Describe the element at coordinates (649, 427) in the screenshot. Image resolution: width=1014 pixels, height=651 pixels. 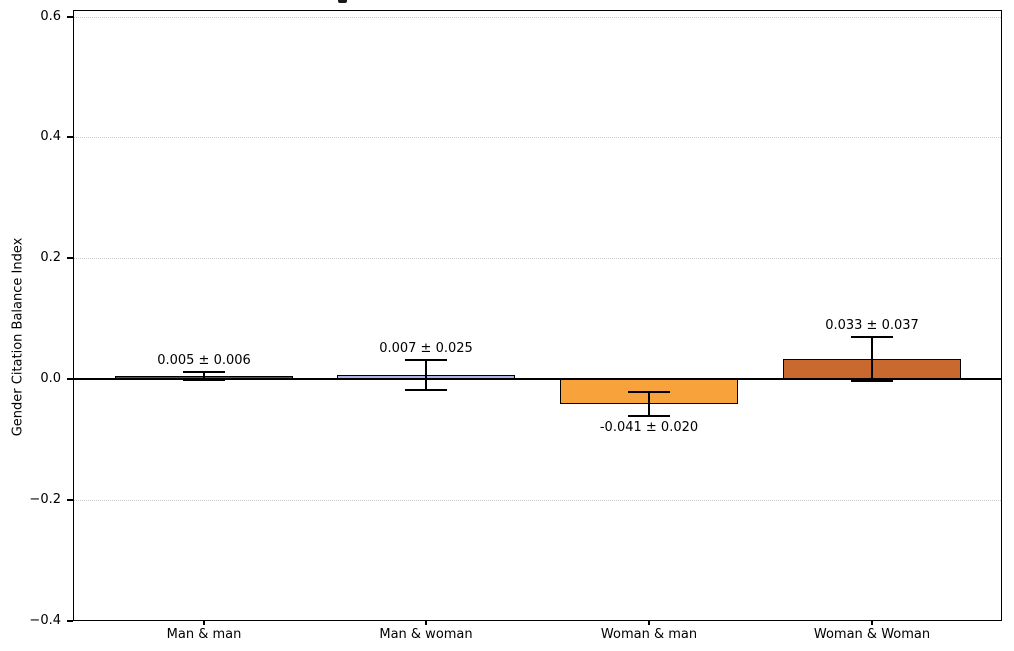
I see `value-label: -0.041 ± 0.020` at that location.